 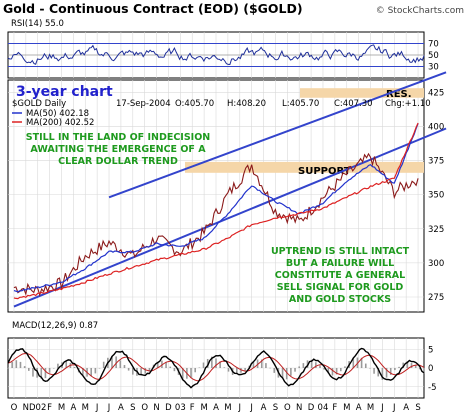 I want to click on macd-signal-line, so click(x=216, y=367).